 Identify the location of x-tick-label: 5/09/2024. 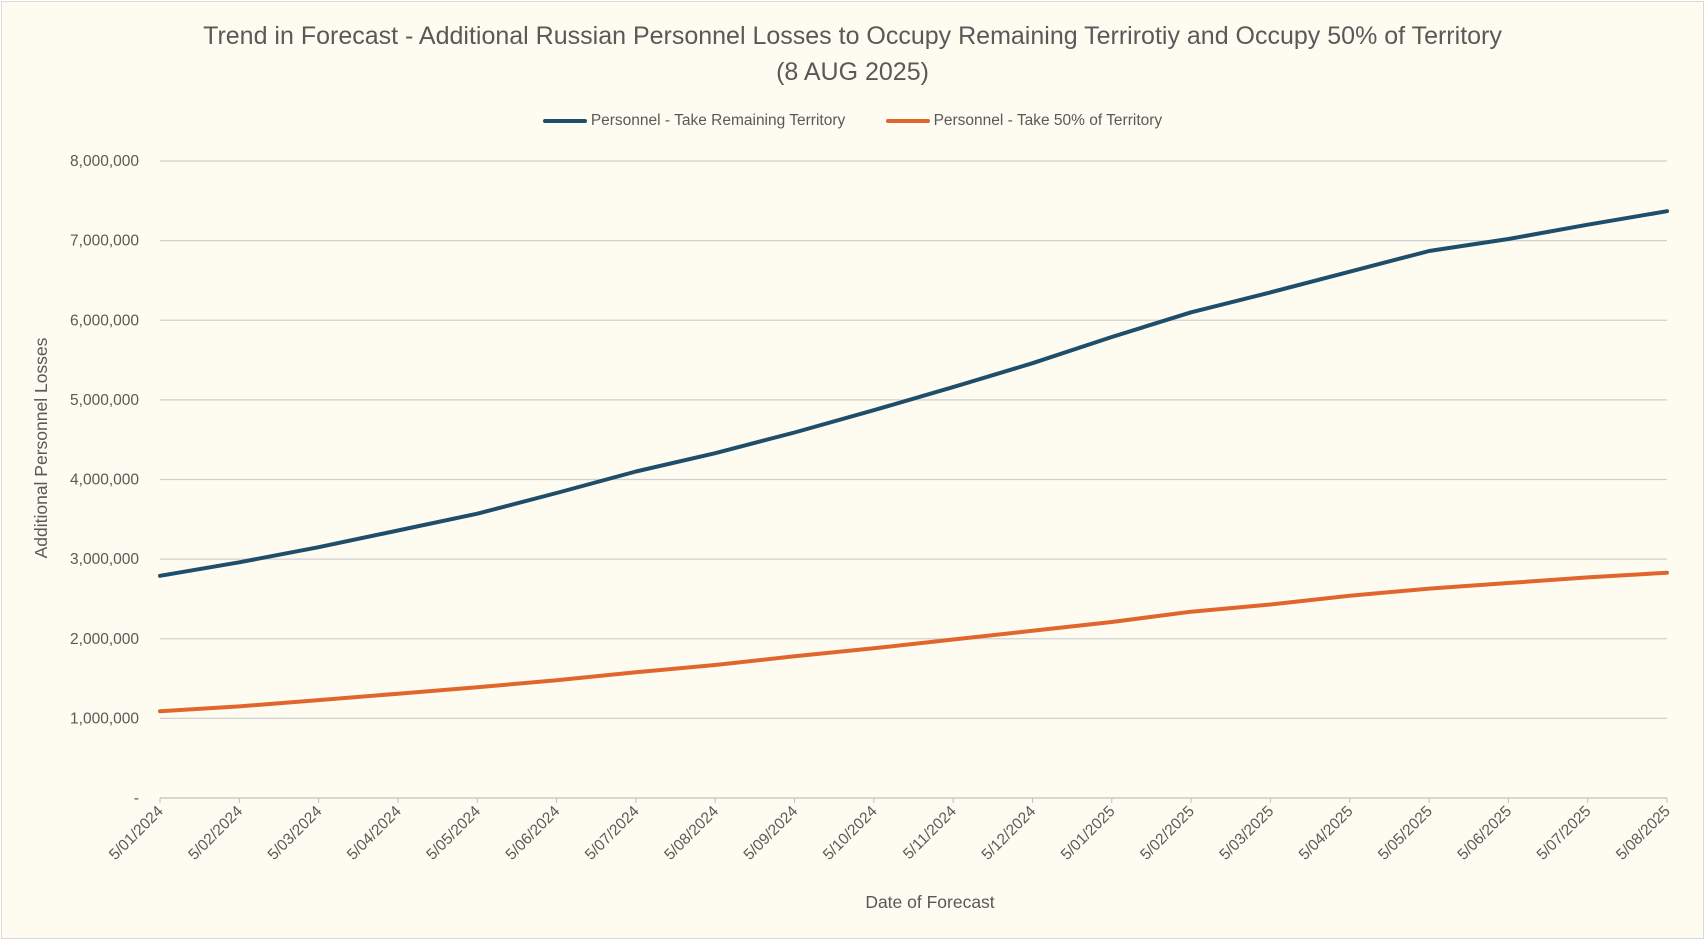
(771, 833).